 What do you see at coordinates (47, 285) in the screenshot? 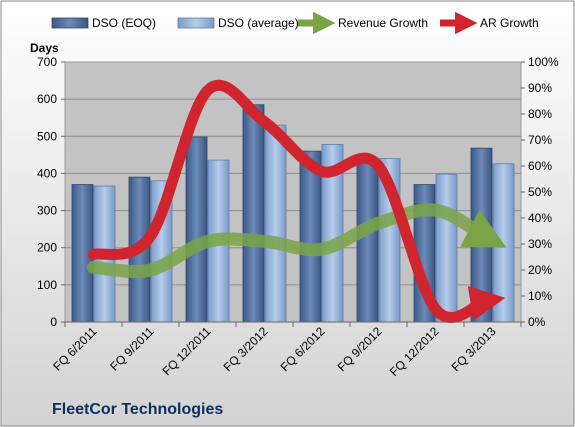
I see `y-tick-label: 100` at bounding box center [47, 285].